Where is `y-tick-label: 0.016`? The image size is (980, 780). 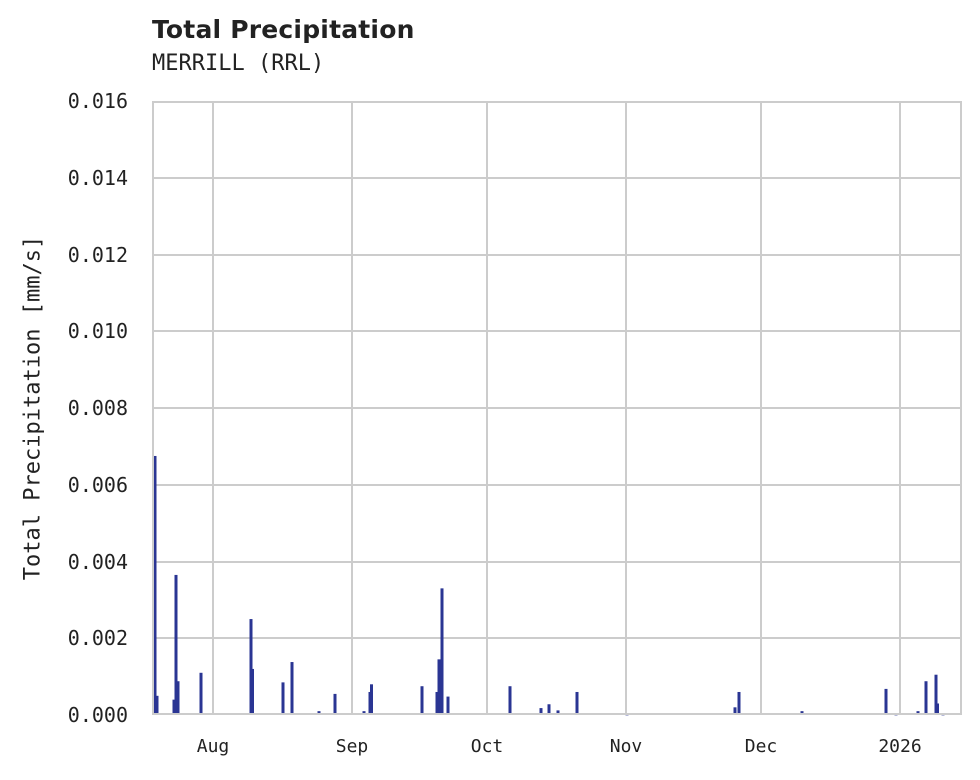 y-tick-label: 0.016 is located at coordinates (97, 101).